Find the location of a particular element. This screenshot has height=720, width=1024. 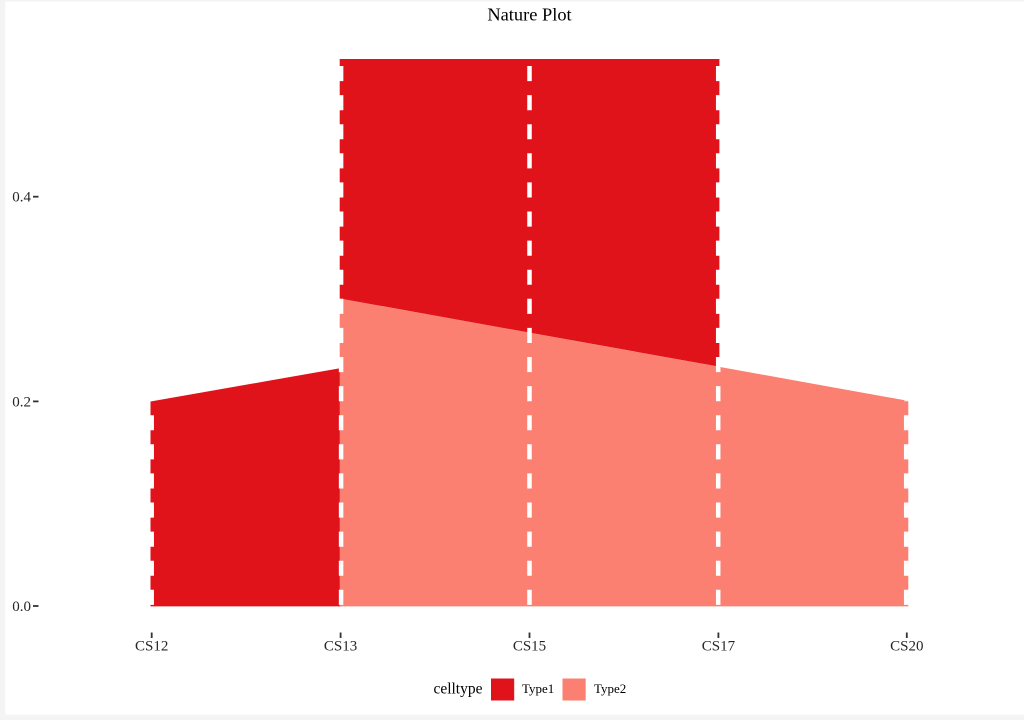

svg-text: CS17 is located at coordinates (719, 647).